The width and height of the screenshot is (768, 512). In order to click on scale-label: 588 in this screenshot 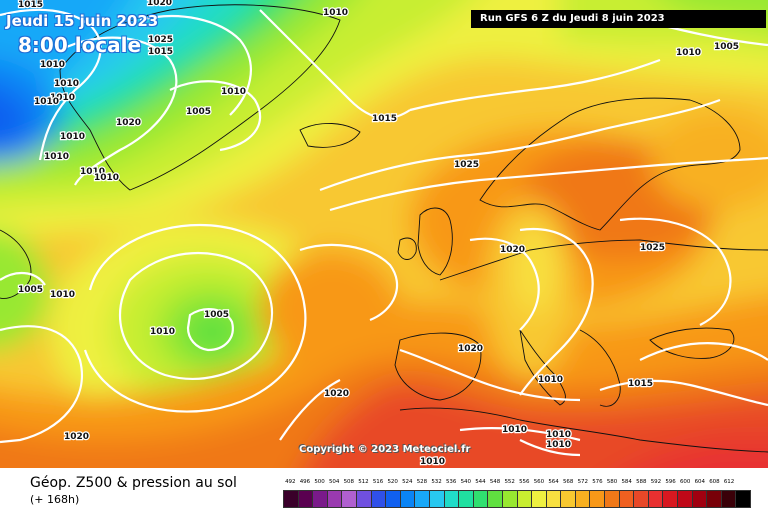, I will do `click(641, 482)`.